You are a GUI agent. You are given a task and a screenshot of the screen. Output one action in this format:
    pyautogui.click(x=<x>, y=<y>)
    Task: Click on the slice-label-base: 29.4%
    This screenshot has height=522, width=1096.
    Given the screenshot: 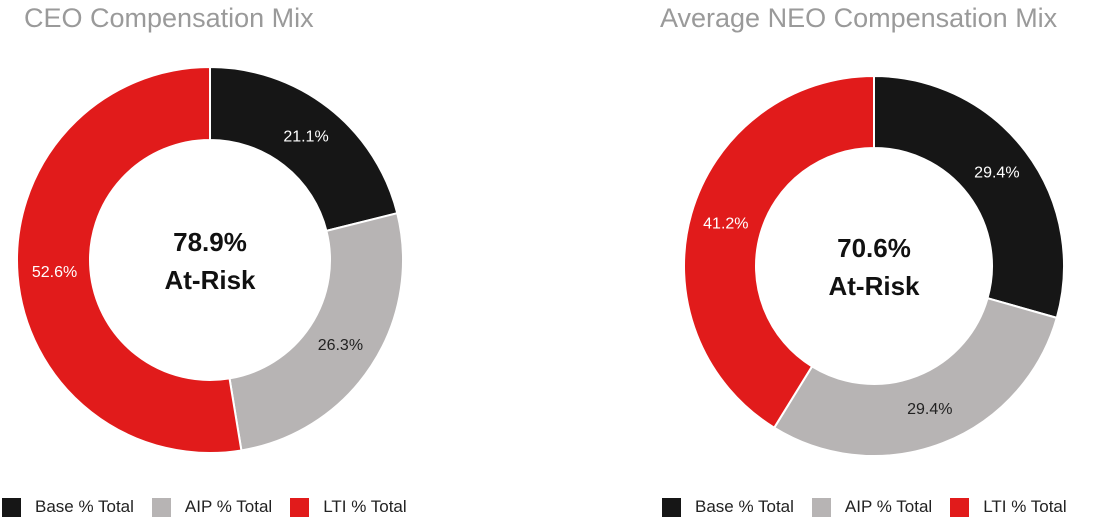 What is the action you would take?
    pyautogui.click(x=996, y=173)
    